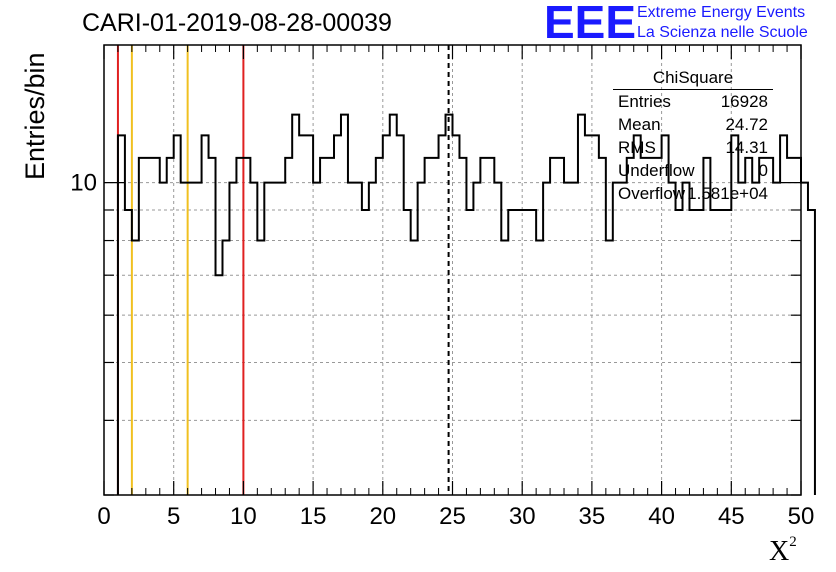 The height and width of the screenshot is (572, 836). What do you see at coordinates (801, 516) in the screenshot?
I see `x-tick-label: 50` at bounding box center [801, 516].